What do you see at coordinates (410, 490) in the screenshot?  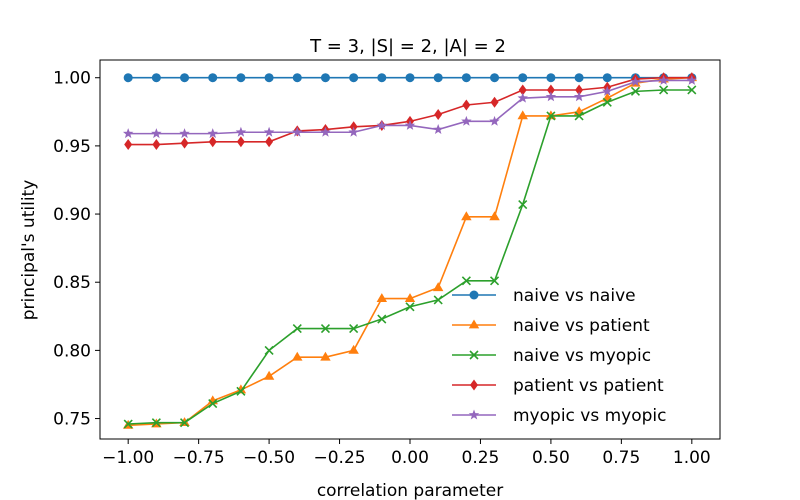 I see `x-axis-title: correlation parameter` at bounding box center [410, 490].